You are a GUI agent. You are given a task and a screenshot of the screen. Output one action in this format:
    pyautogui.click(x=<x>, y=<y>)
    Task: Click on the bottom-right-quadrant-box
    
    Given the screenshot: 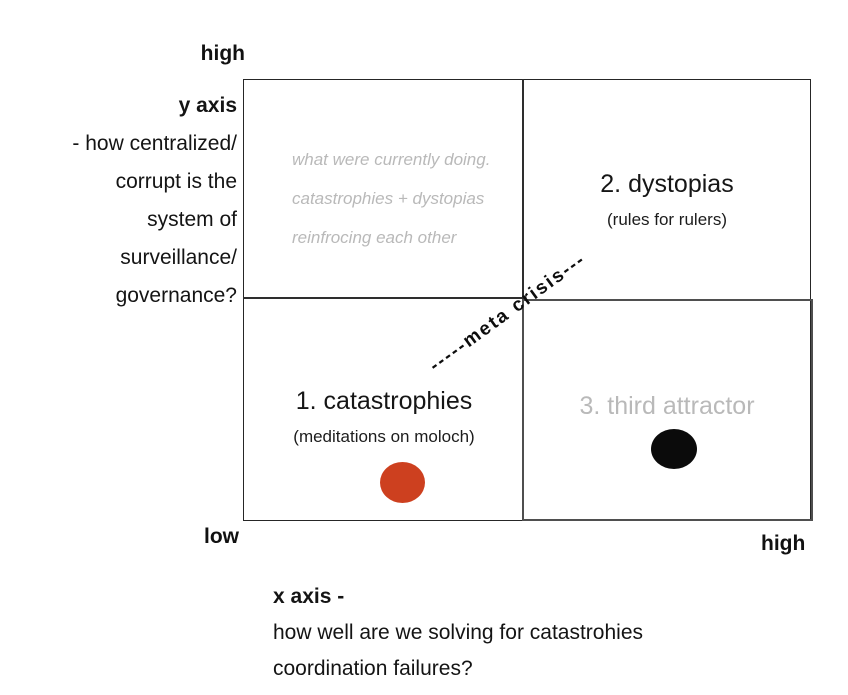 What is the action you would take?
    pyautogui.click(x=667, y=410)
    